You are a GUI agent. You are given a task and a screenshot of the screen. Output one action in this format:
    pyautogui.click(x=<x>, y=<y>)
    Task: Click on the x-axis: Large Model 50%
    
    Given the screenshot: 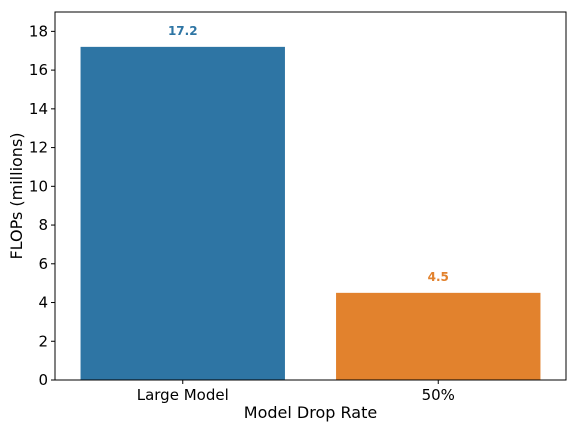 What is the action you would take?
    pyautogui.click(x=296, y=392)
    